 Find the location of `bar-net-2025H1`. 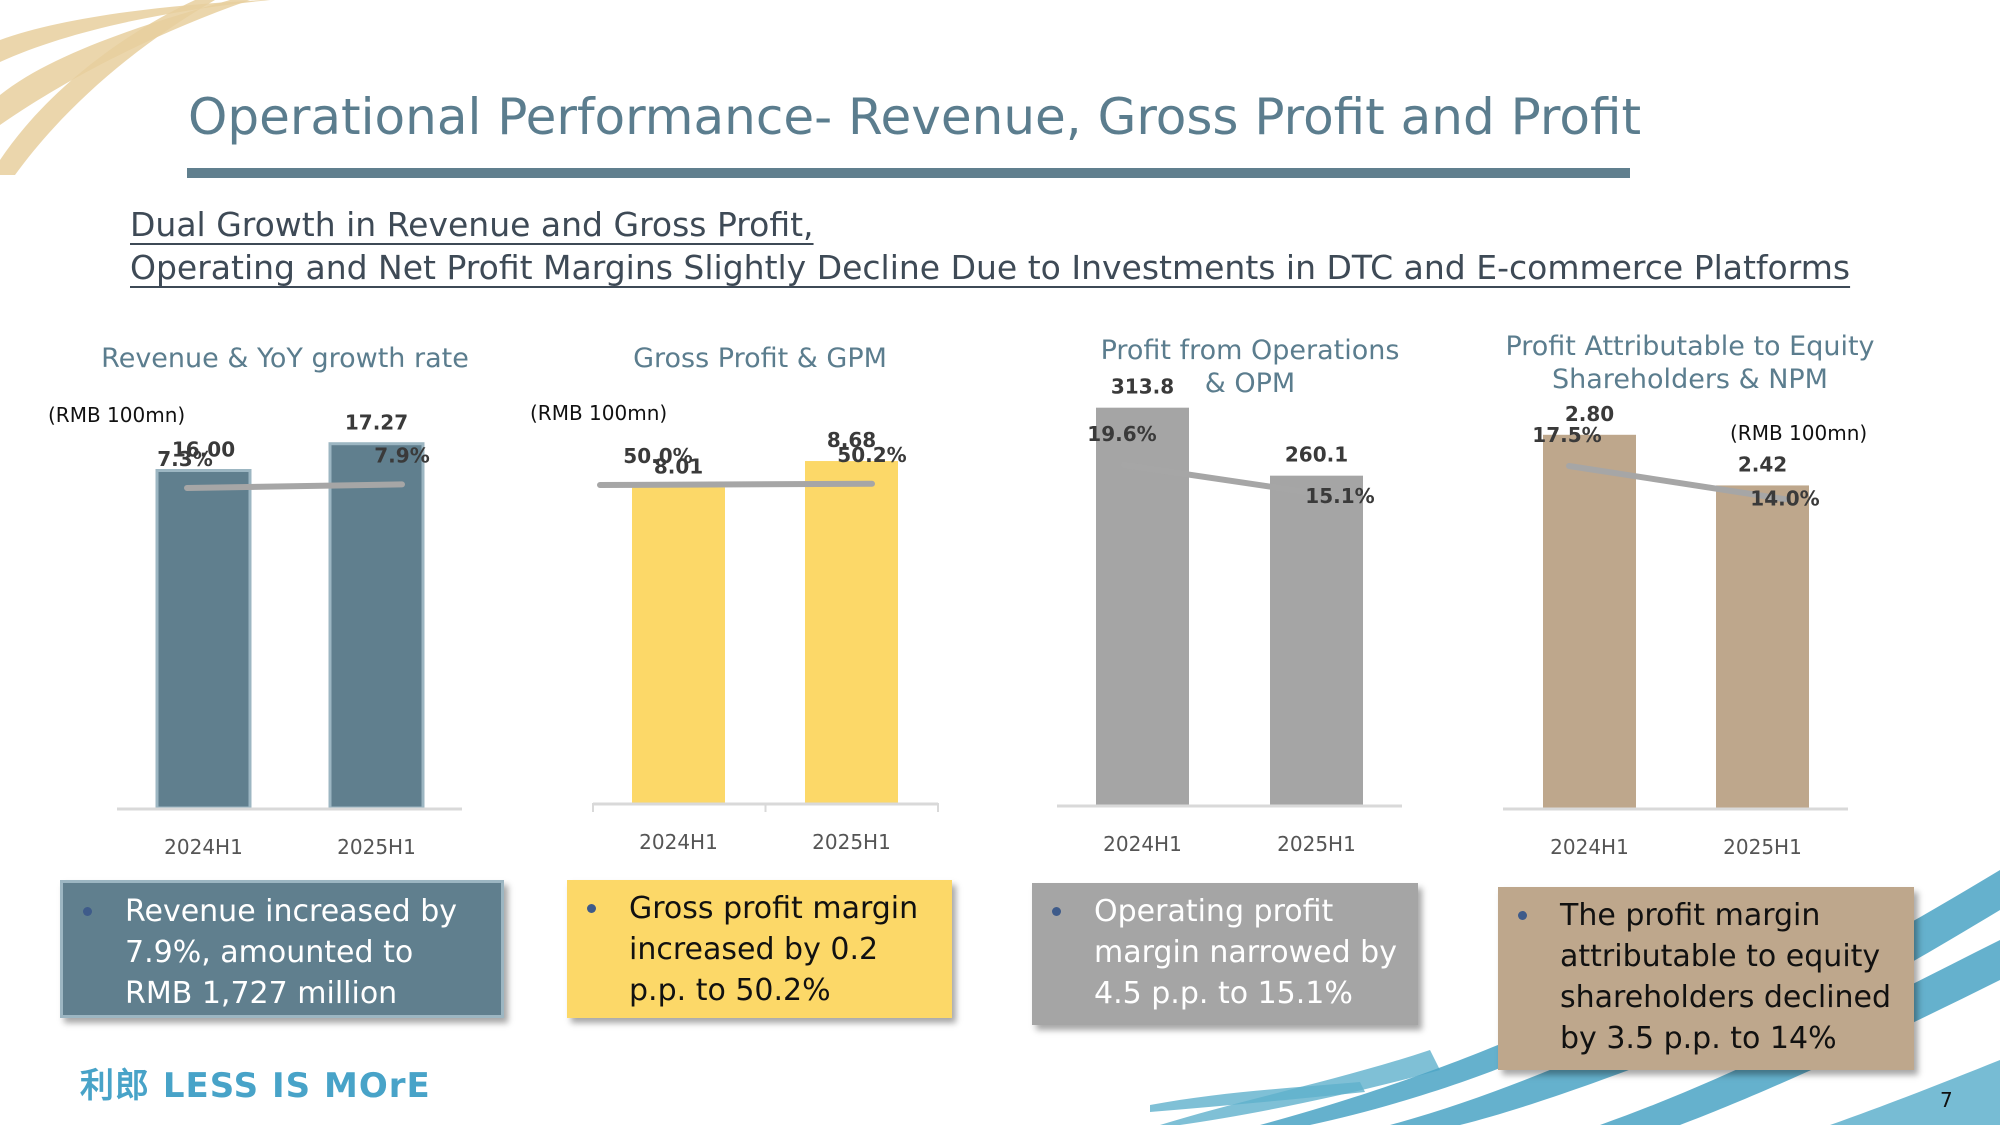

bar-net-2025H1 is located at coordinates (1762, 646).